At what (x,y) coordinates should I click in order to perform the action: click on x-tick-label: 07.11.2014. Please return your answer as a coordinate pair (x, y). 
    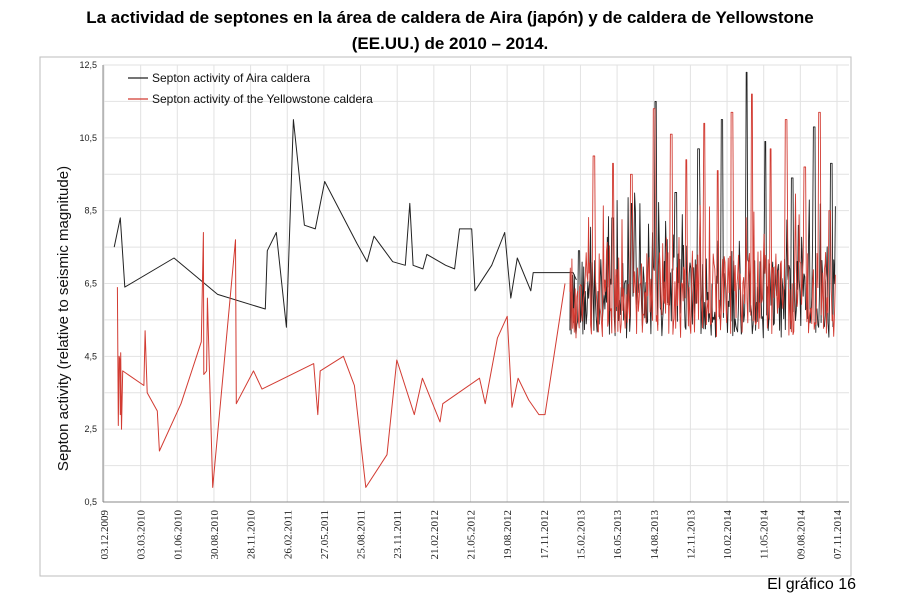
    Looking at the image, I should click on (838, 535).